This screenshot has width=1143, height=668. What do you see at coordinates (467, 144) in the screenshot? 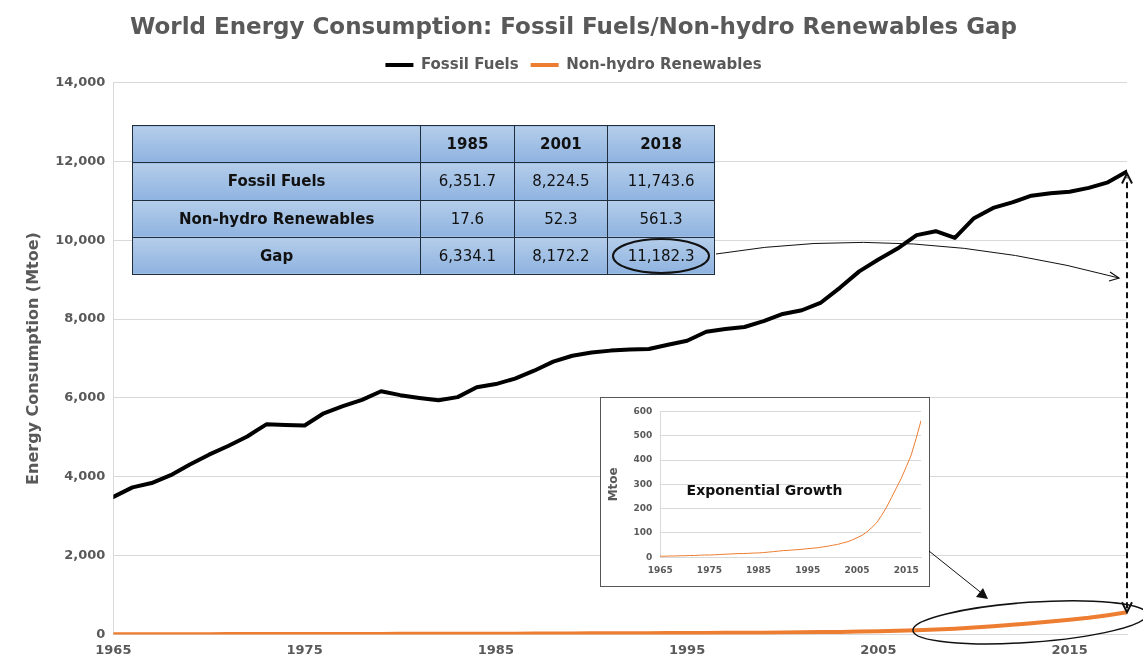
I see `category-label: 1985` at bounding box center [467, 144].